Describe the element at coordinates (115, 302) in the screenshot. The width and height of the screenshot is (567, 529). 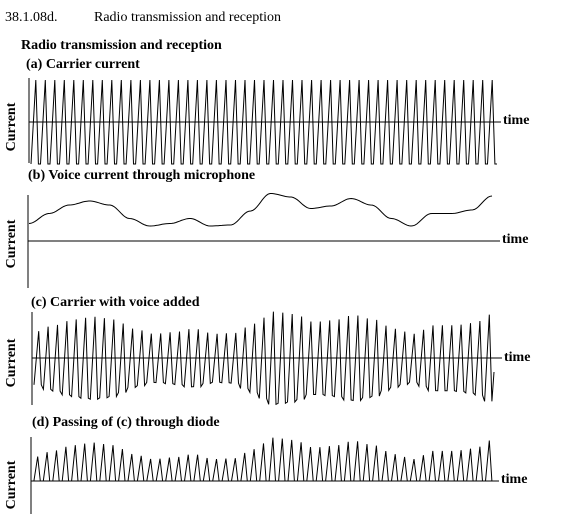
I see `panel-c-title: (c) Carrier with voice added` at that location.